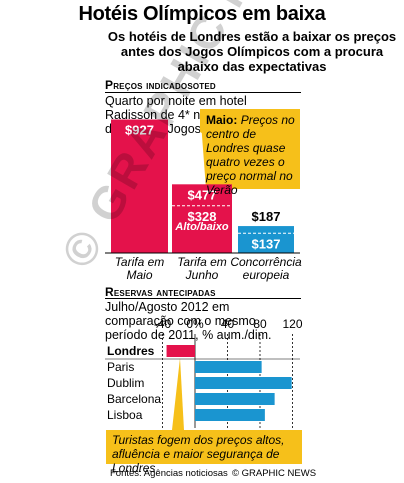 The width and height of the screenshot is (404, 483). I want to click on booking-category-label: Lisboa, so click(125, 415).